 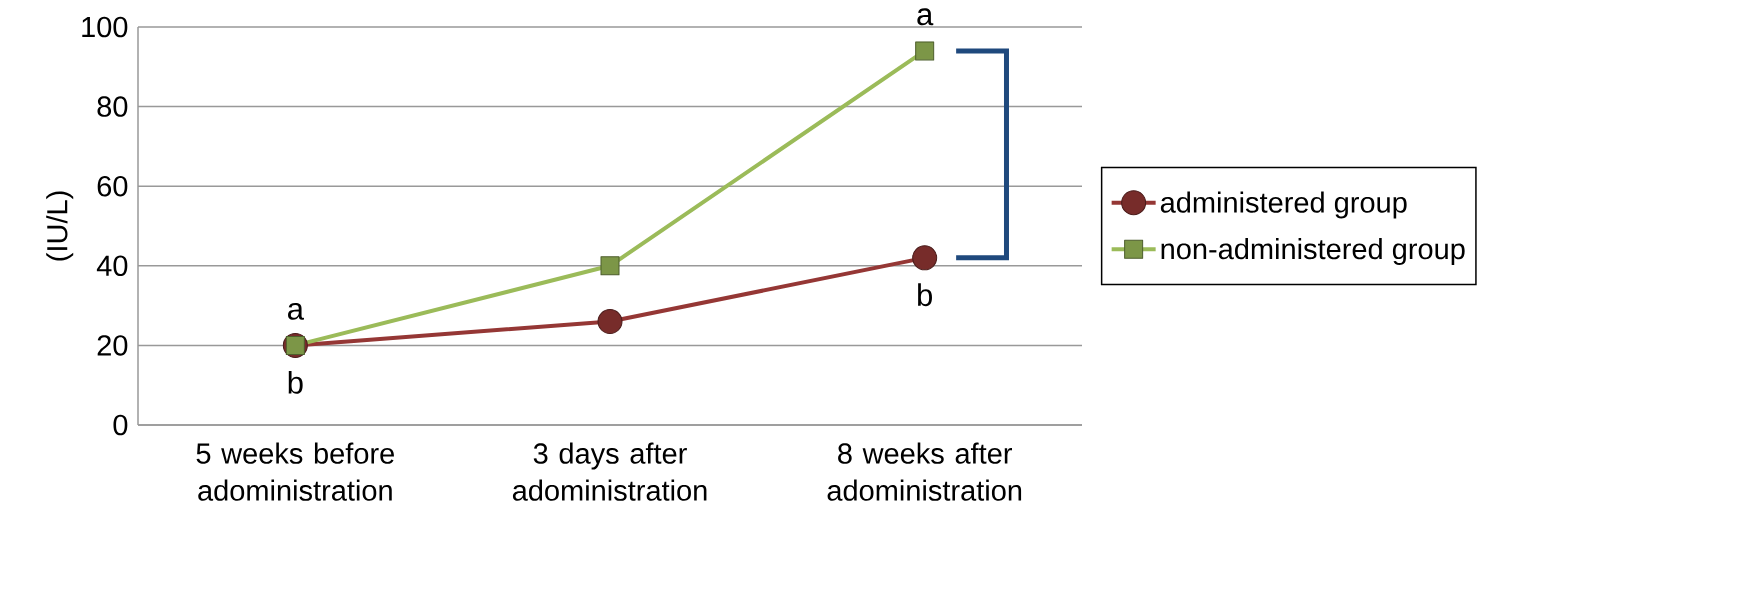 I want to click on legend-label: non-administered group, so click(x=1313, y=252).